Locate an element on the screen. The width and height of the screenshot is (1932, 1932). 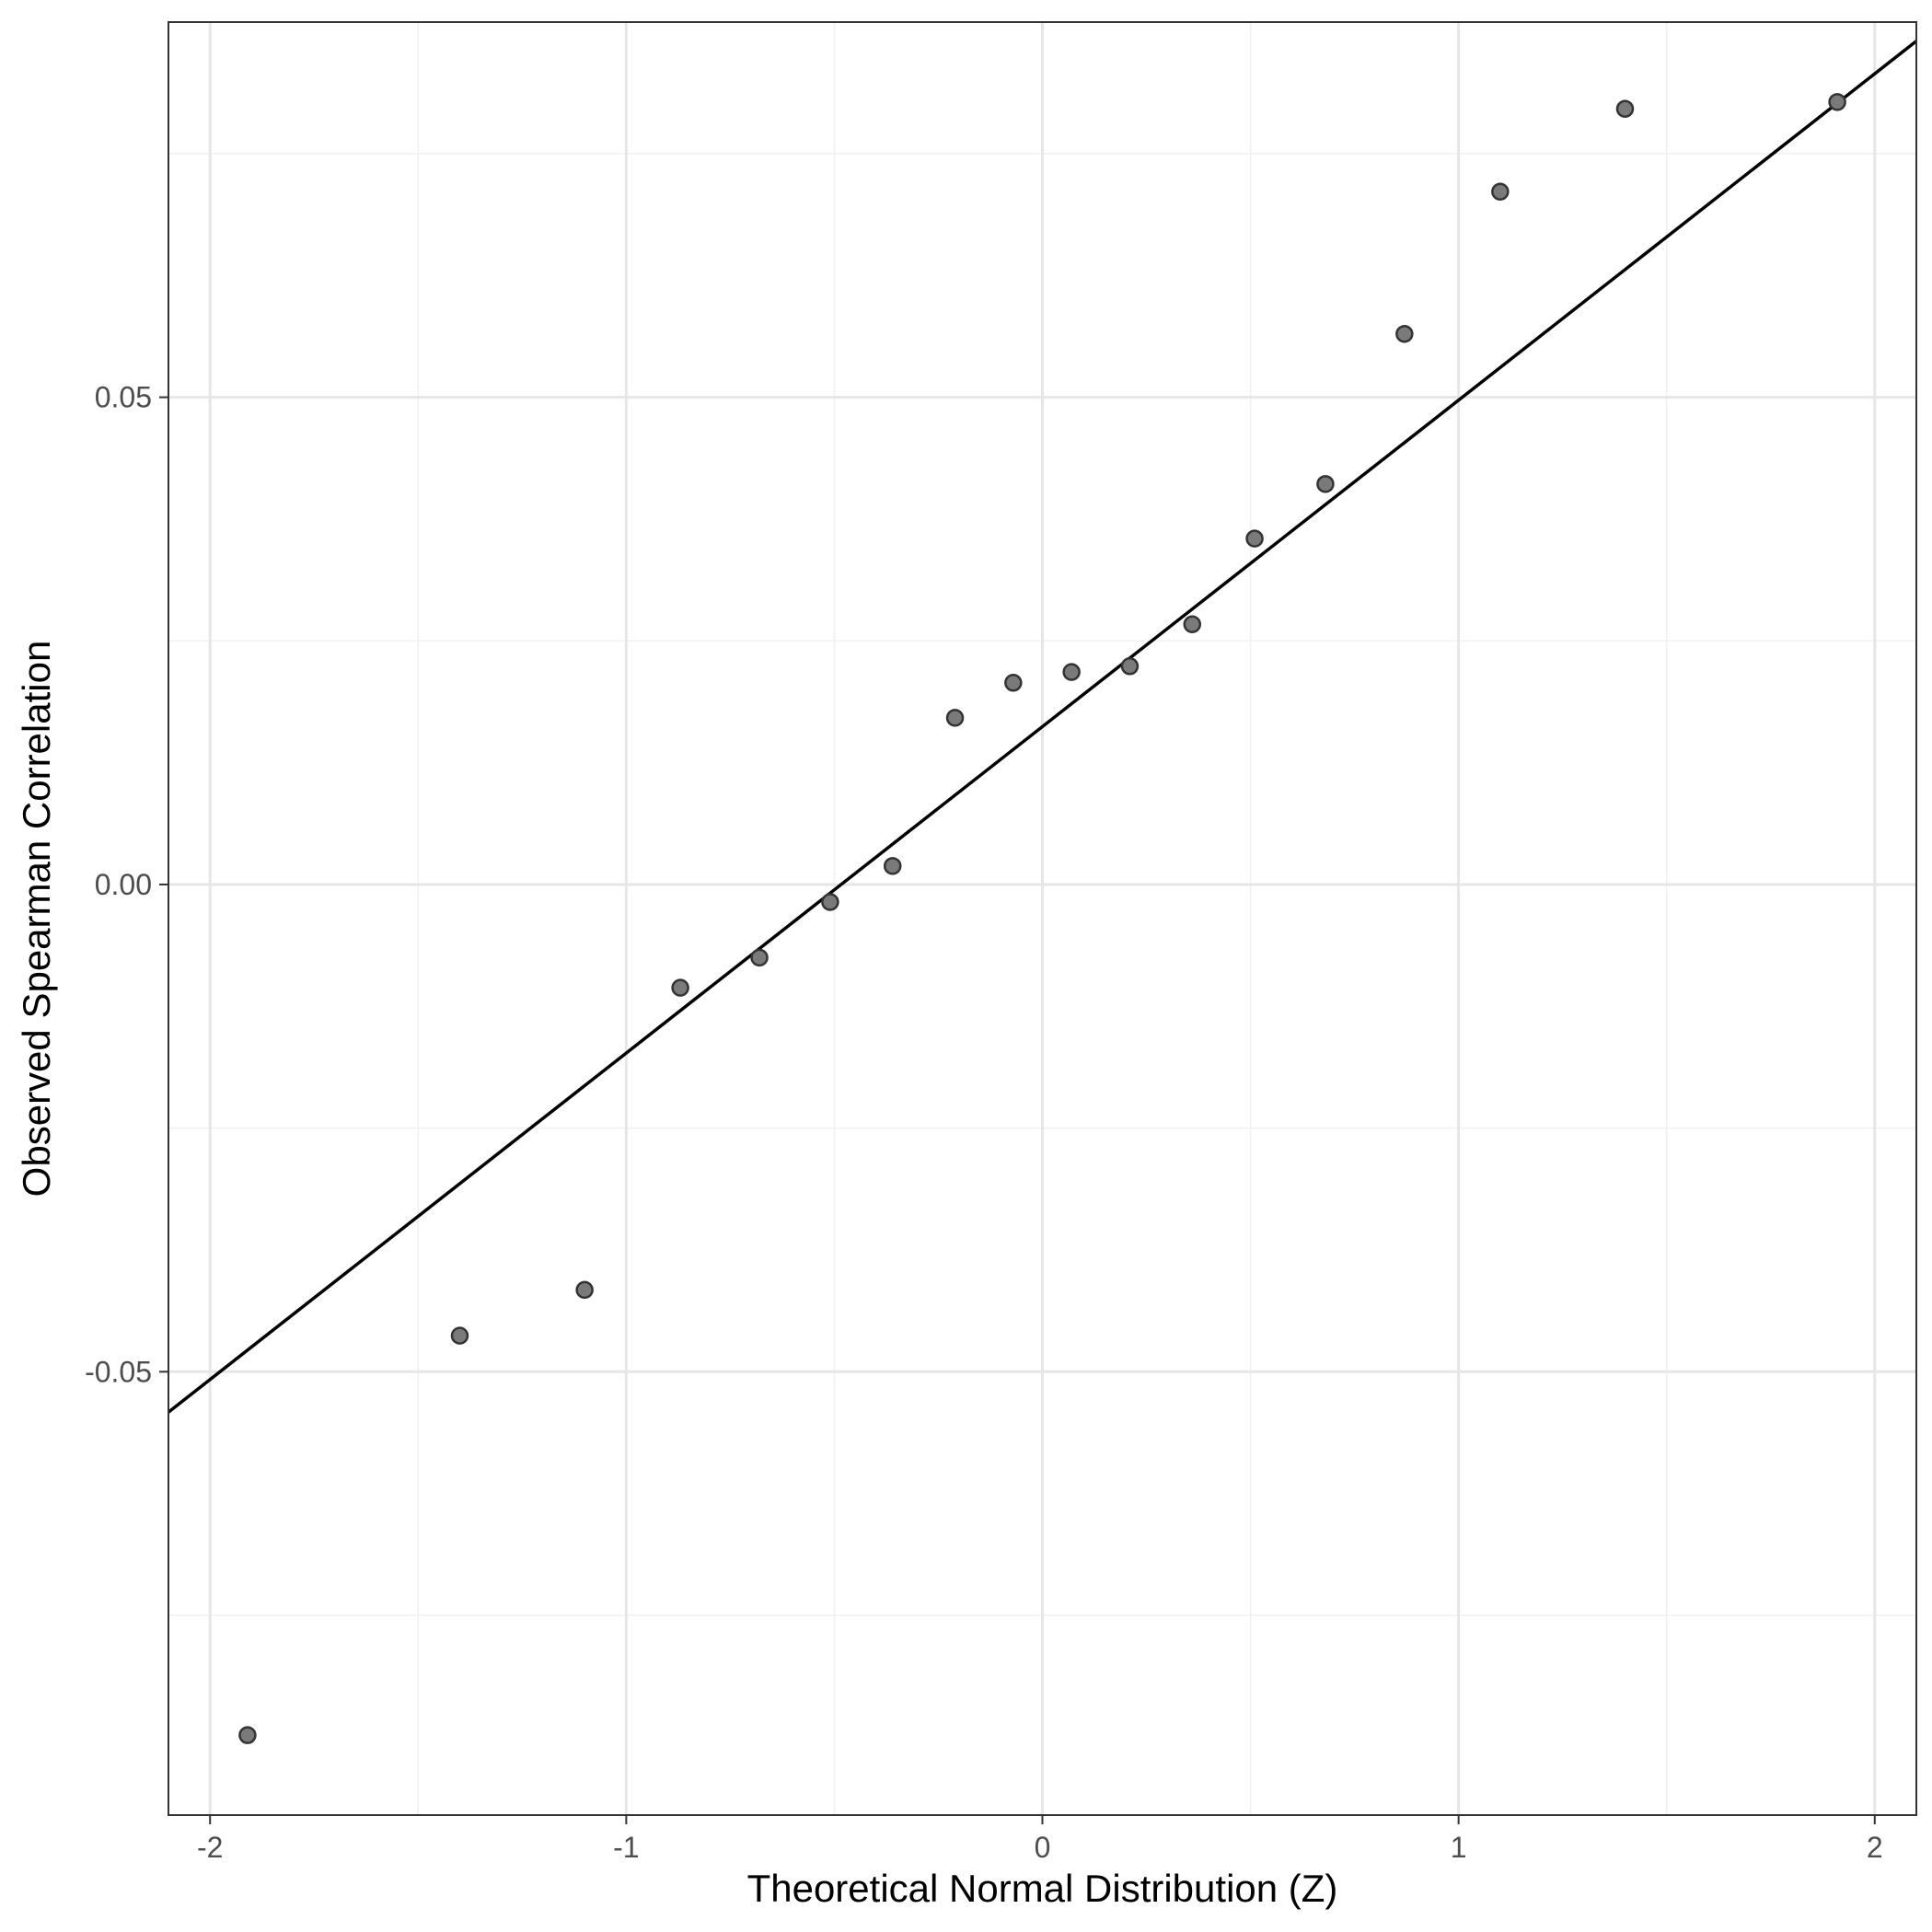
y-tick-label: 0.05 is located at coordinates (124, 398).